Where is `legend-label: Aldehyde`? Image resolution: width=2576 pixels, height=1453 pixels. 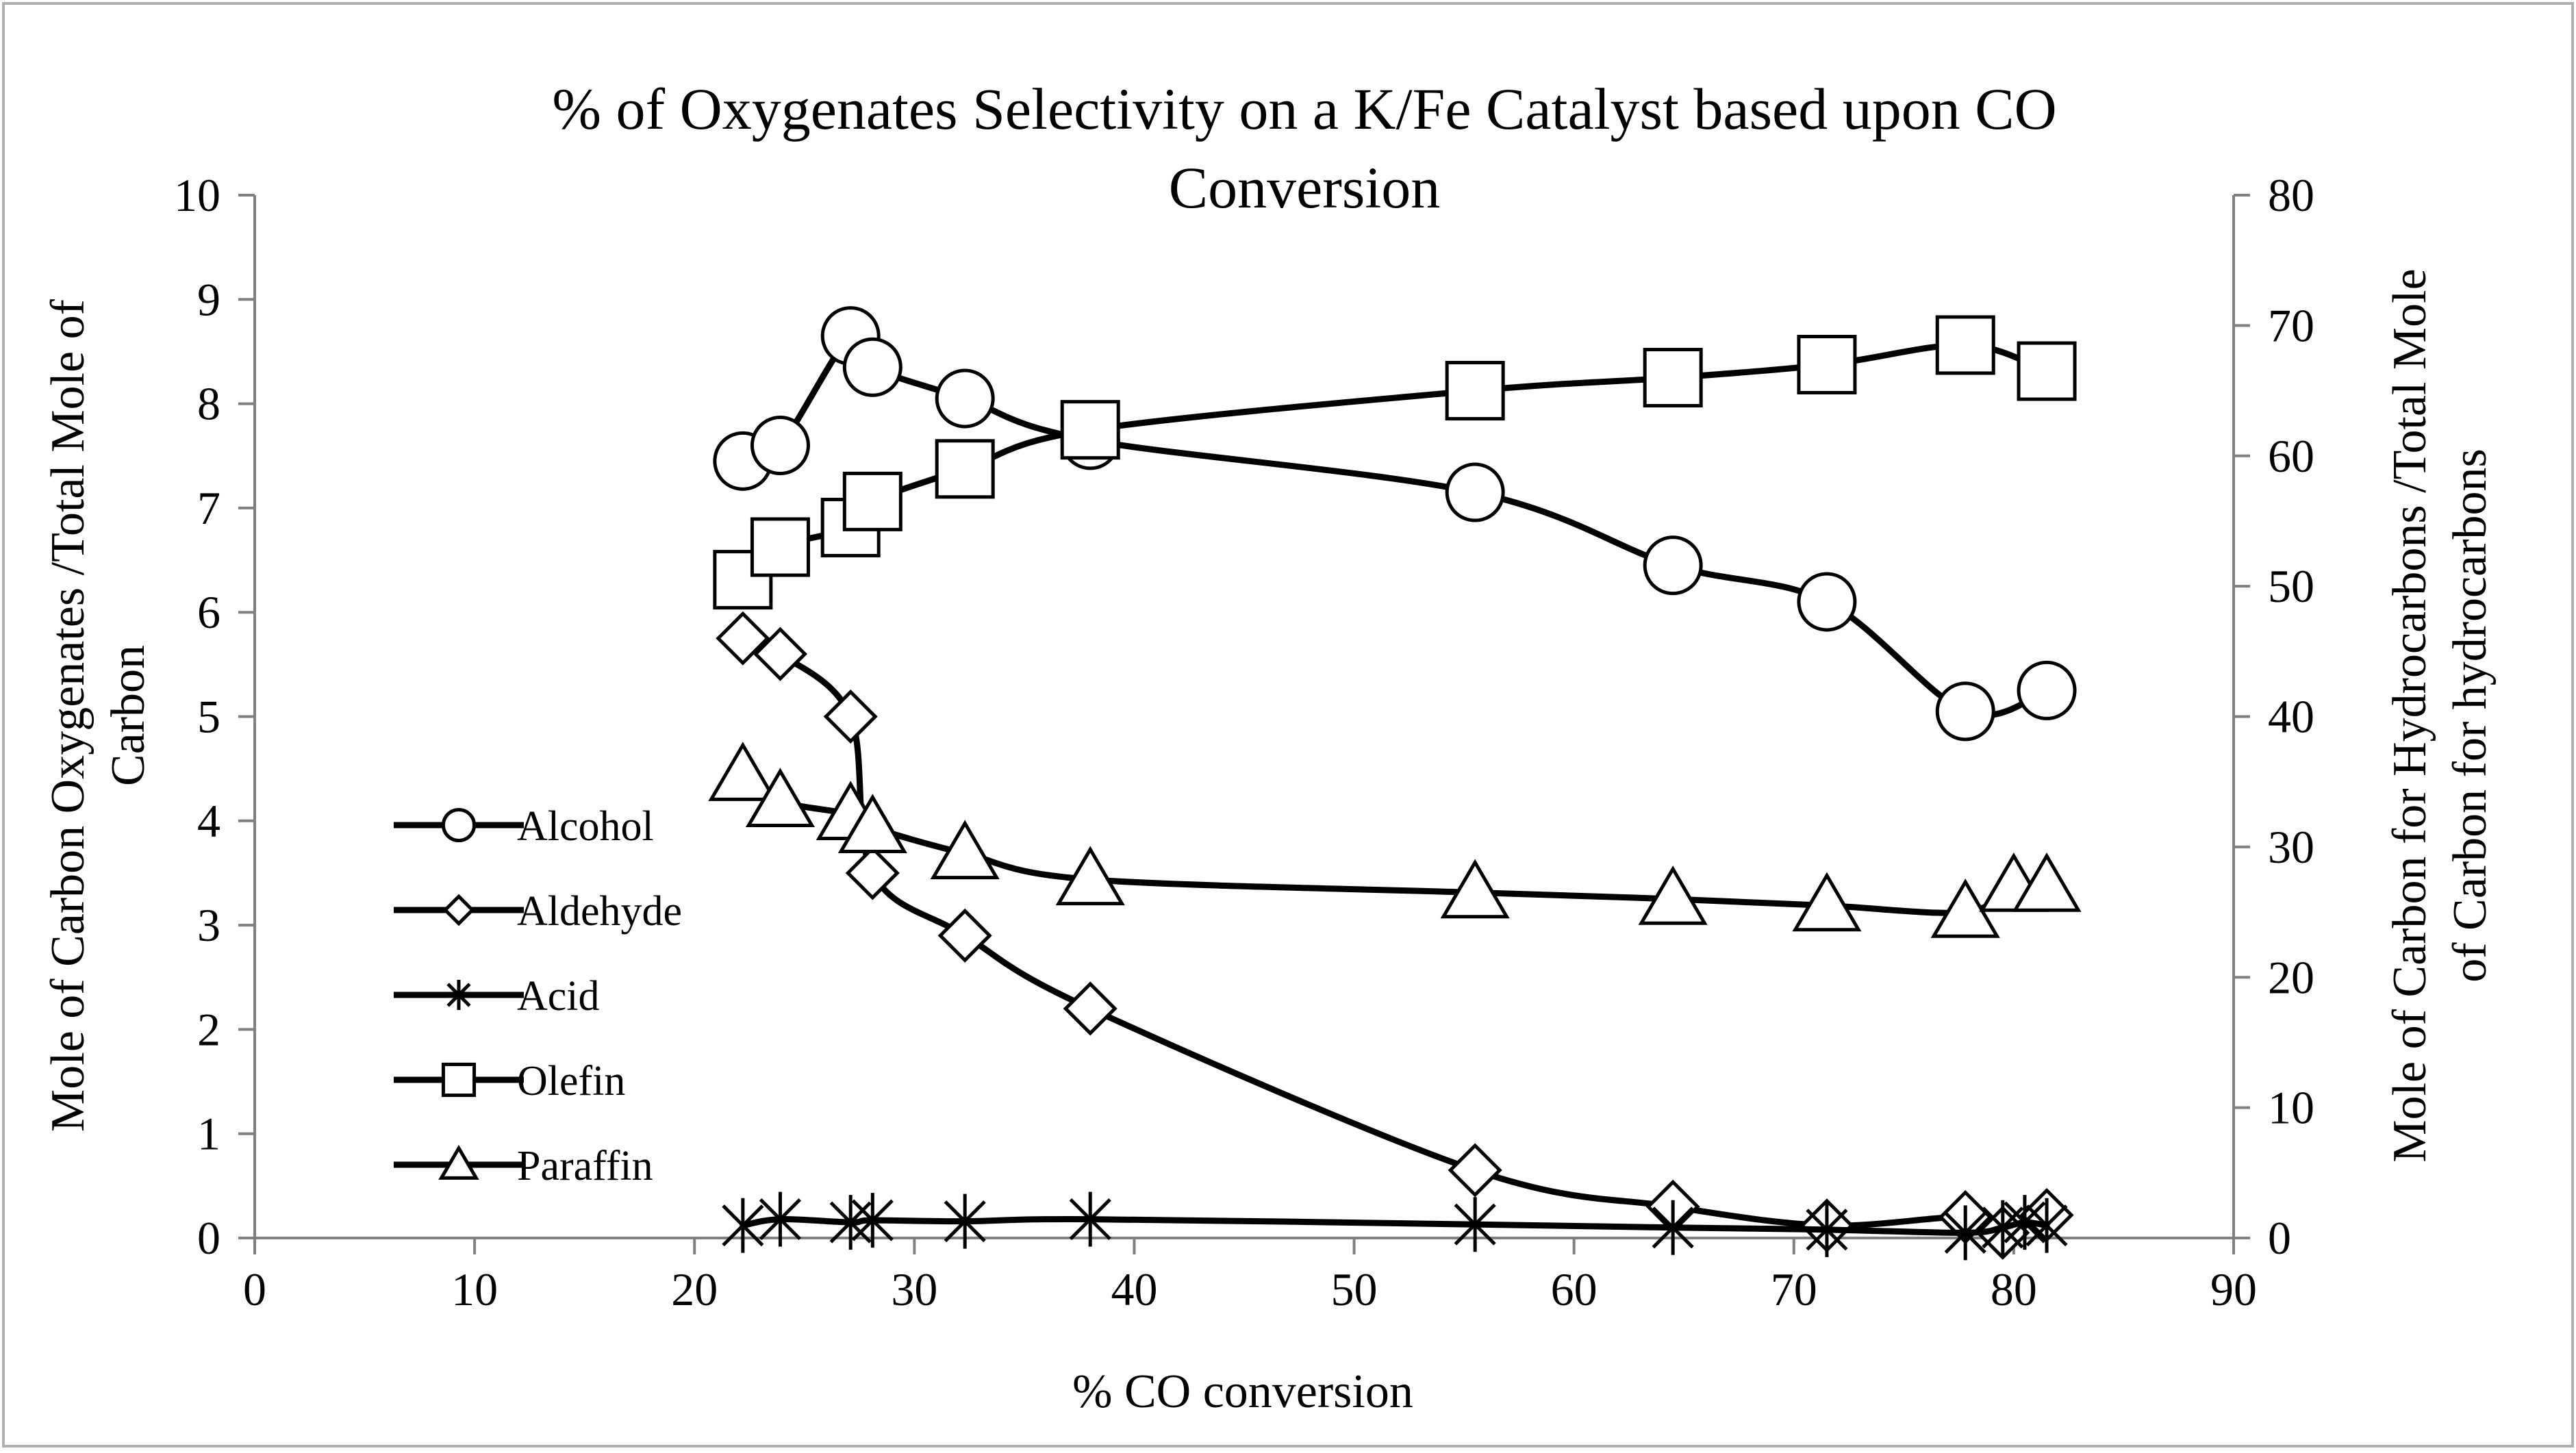 legend-label: Aldehyde is located at coordinates (599, 911).